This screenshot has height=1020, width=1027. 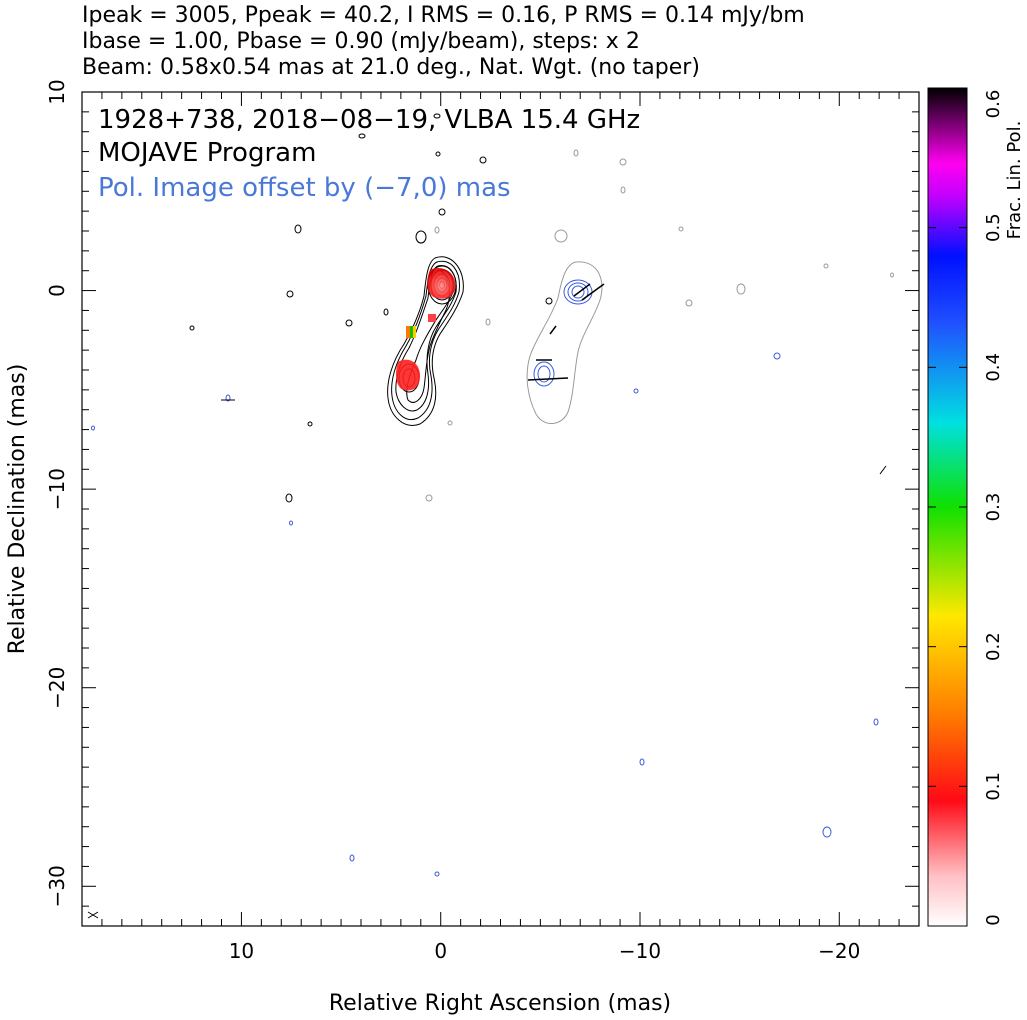 What do you see at coordinates (57, 688) in the screenshot?
I see `y-tick-label: −20` at bounding box center [57, 688].